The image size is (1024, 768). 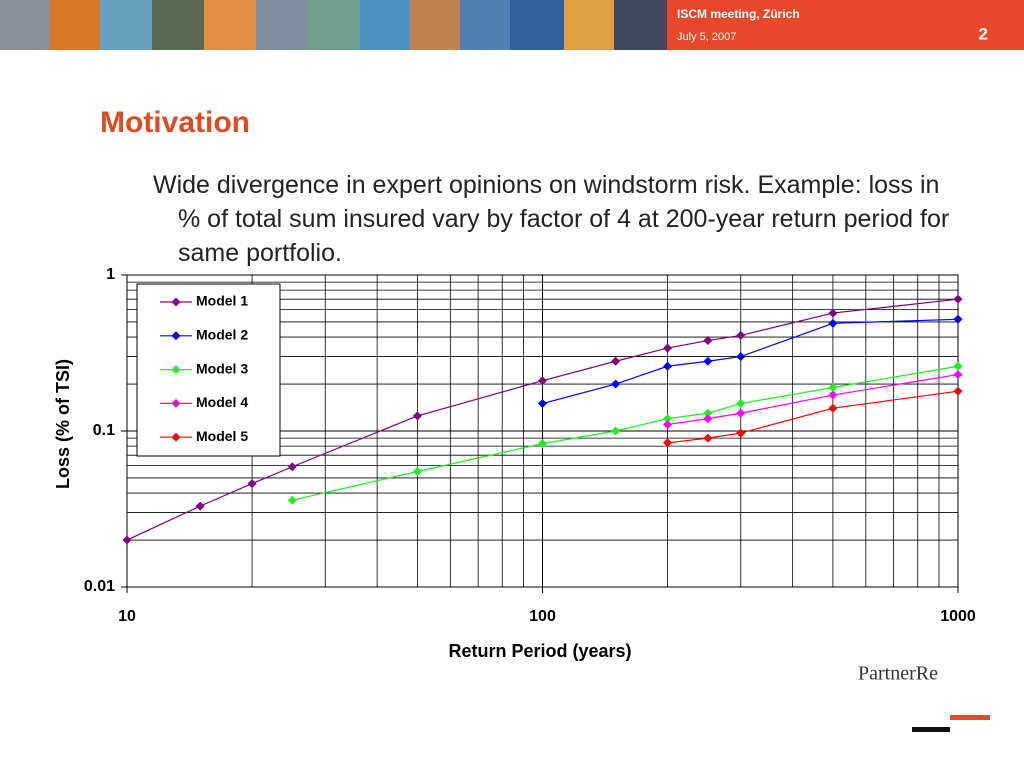 What do you see at coordinates (333, 25) in the screenshot?
I see `header-images` at bounding box center [333, 25].